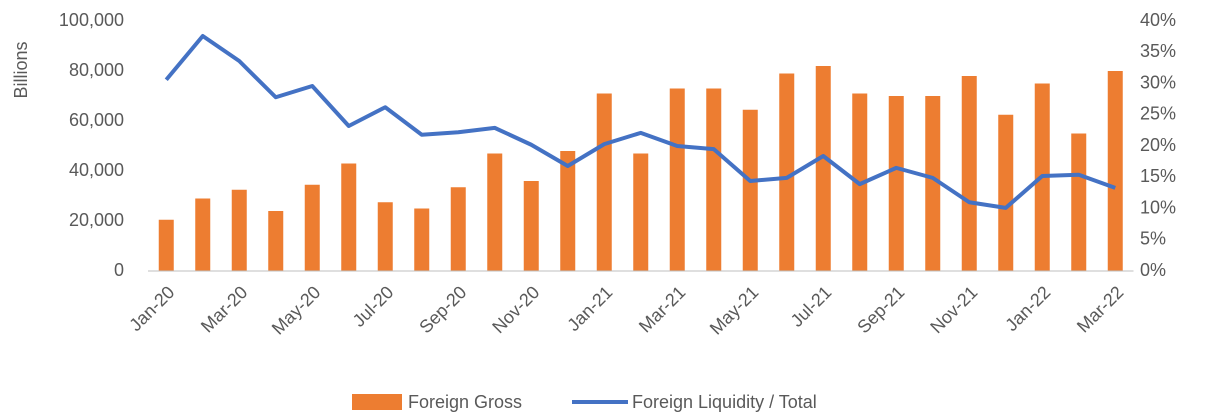 The height and width of the screenshot is (416, 1207). What do you see at coordinates (224, 309) in the screenshot?
I see `x-tick-label: Mar-20` at bounding box center [224, 309].